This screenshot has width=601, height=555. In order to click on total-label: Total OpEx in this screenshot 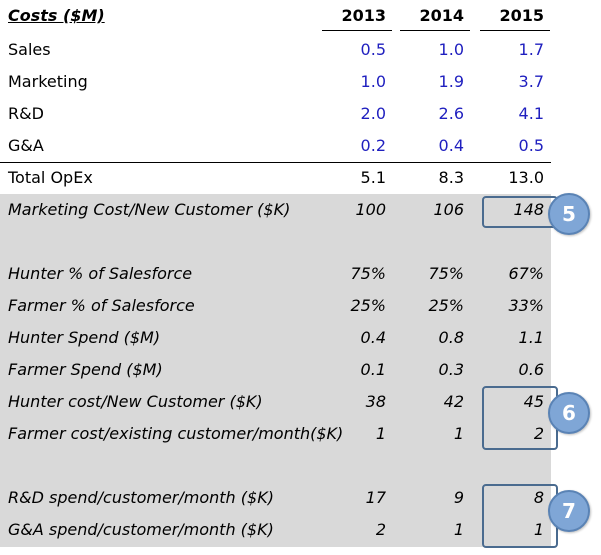, I will do `click(50, 177)`.